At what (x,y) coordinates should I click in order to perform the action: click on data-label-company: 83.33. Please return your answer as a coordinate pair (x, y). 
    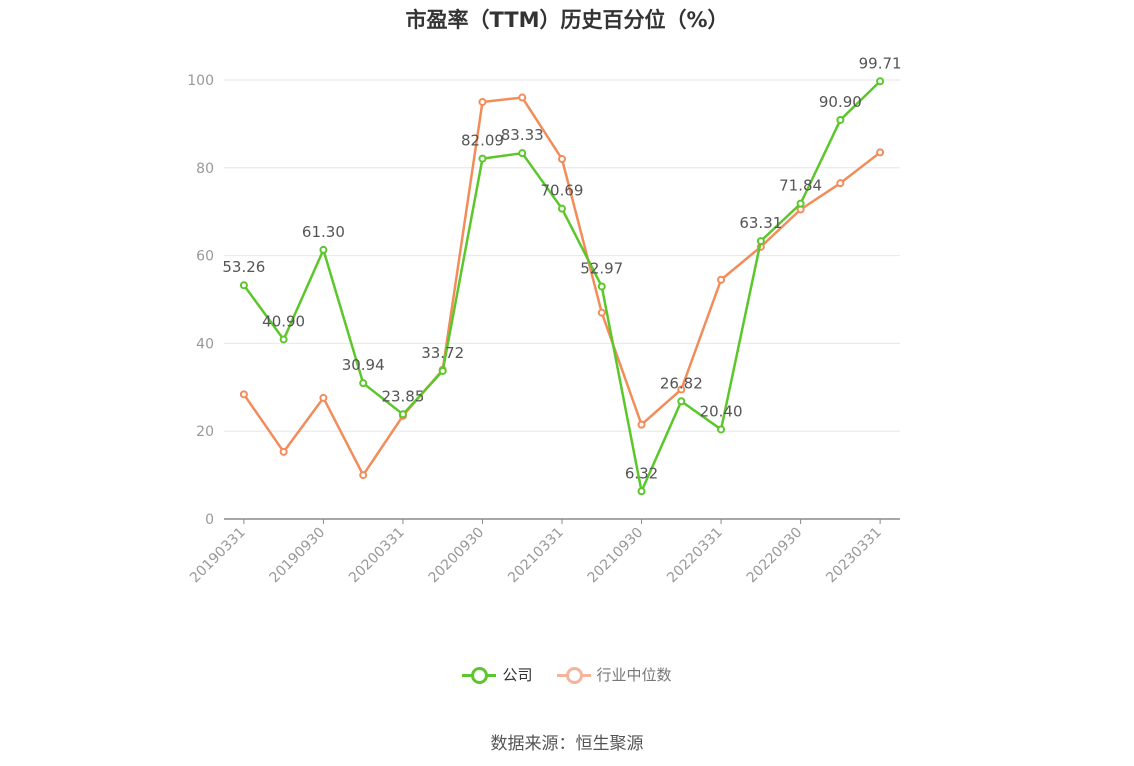
    Looking at the image, I should click on (522, 135).